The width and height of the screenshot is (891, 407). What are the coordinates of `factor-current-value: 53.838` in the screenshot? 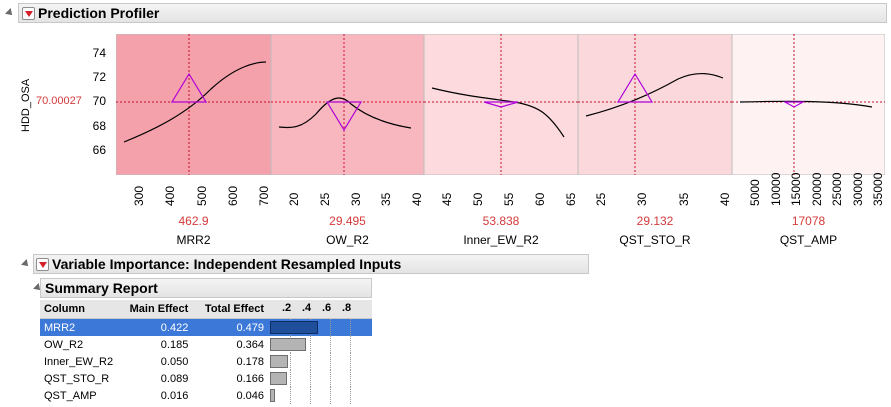 It's located at (501, 221).